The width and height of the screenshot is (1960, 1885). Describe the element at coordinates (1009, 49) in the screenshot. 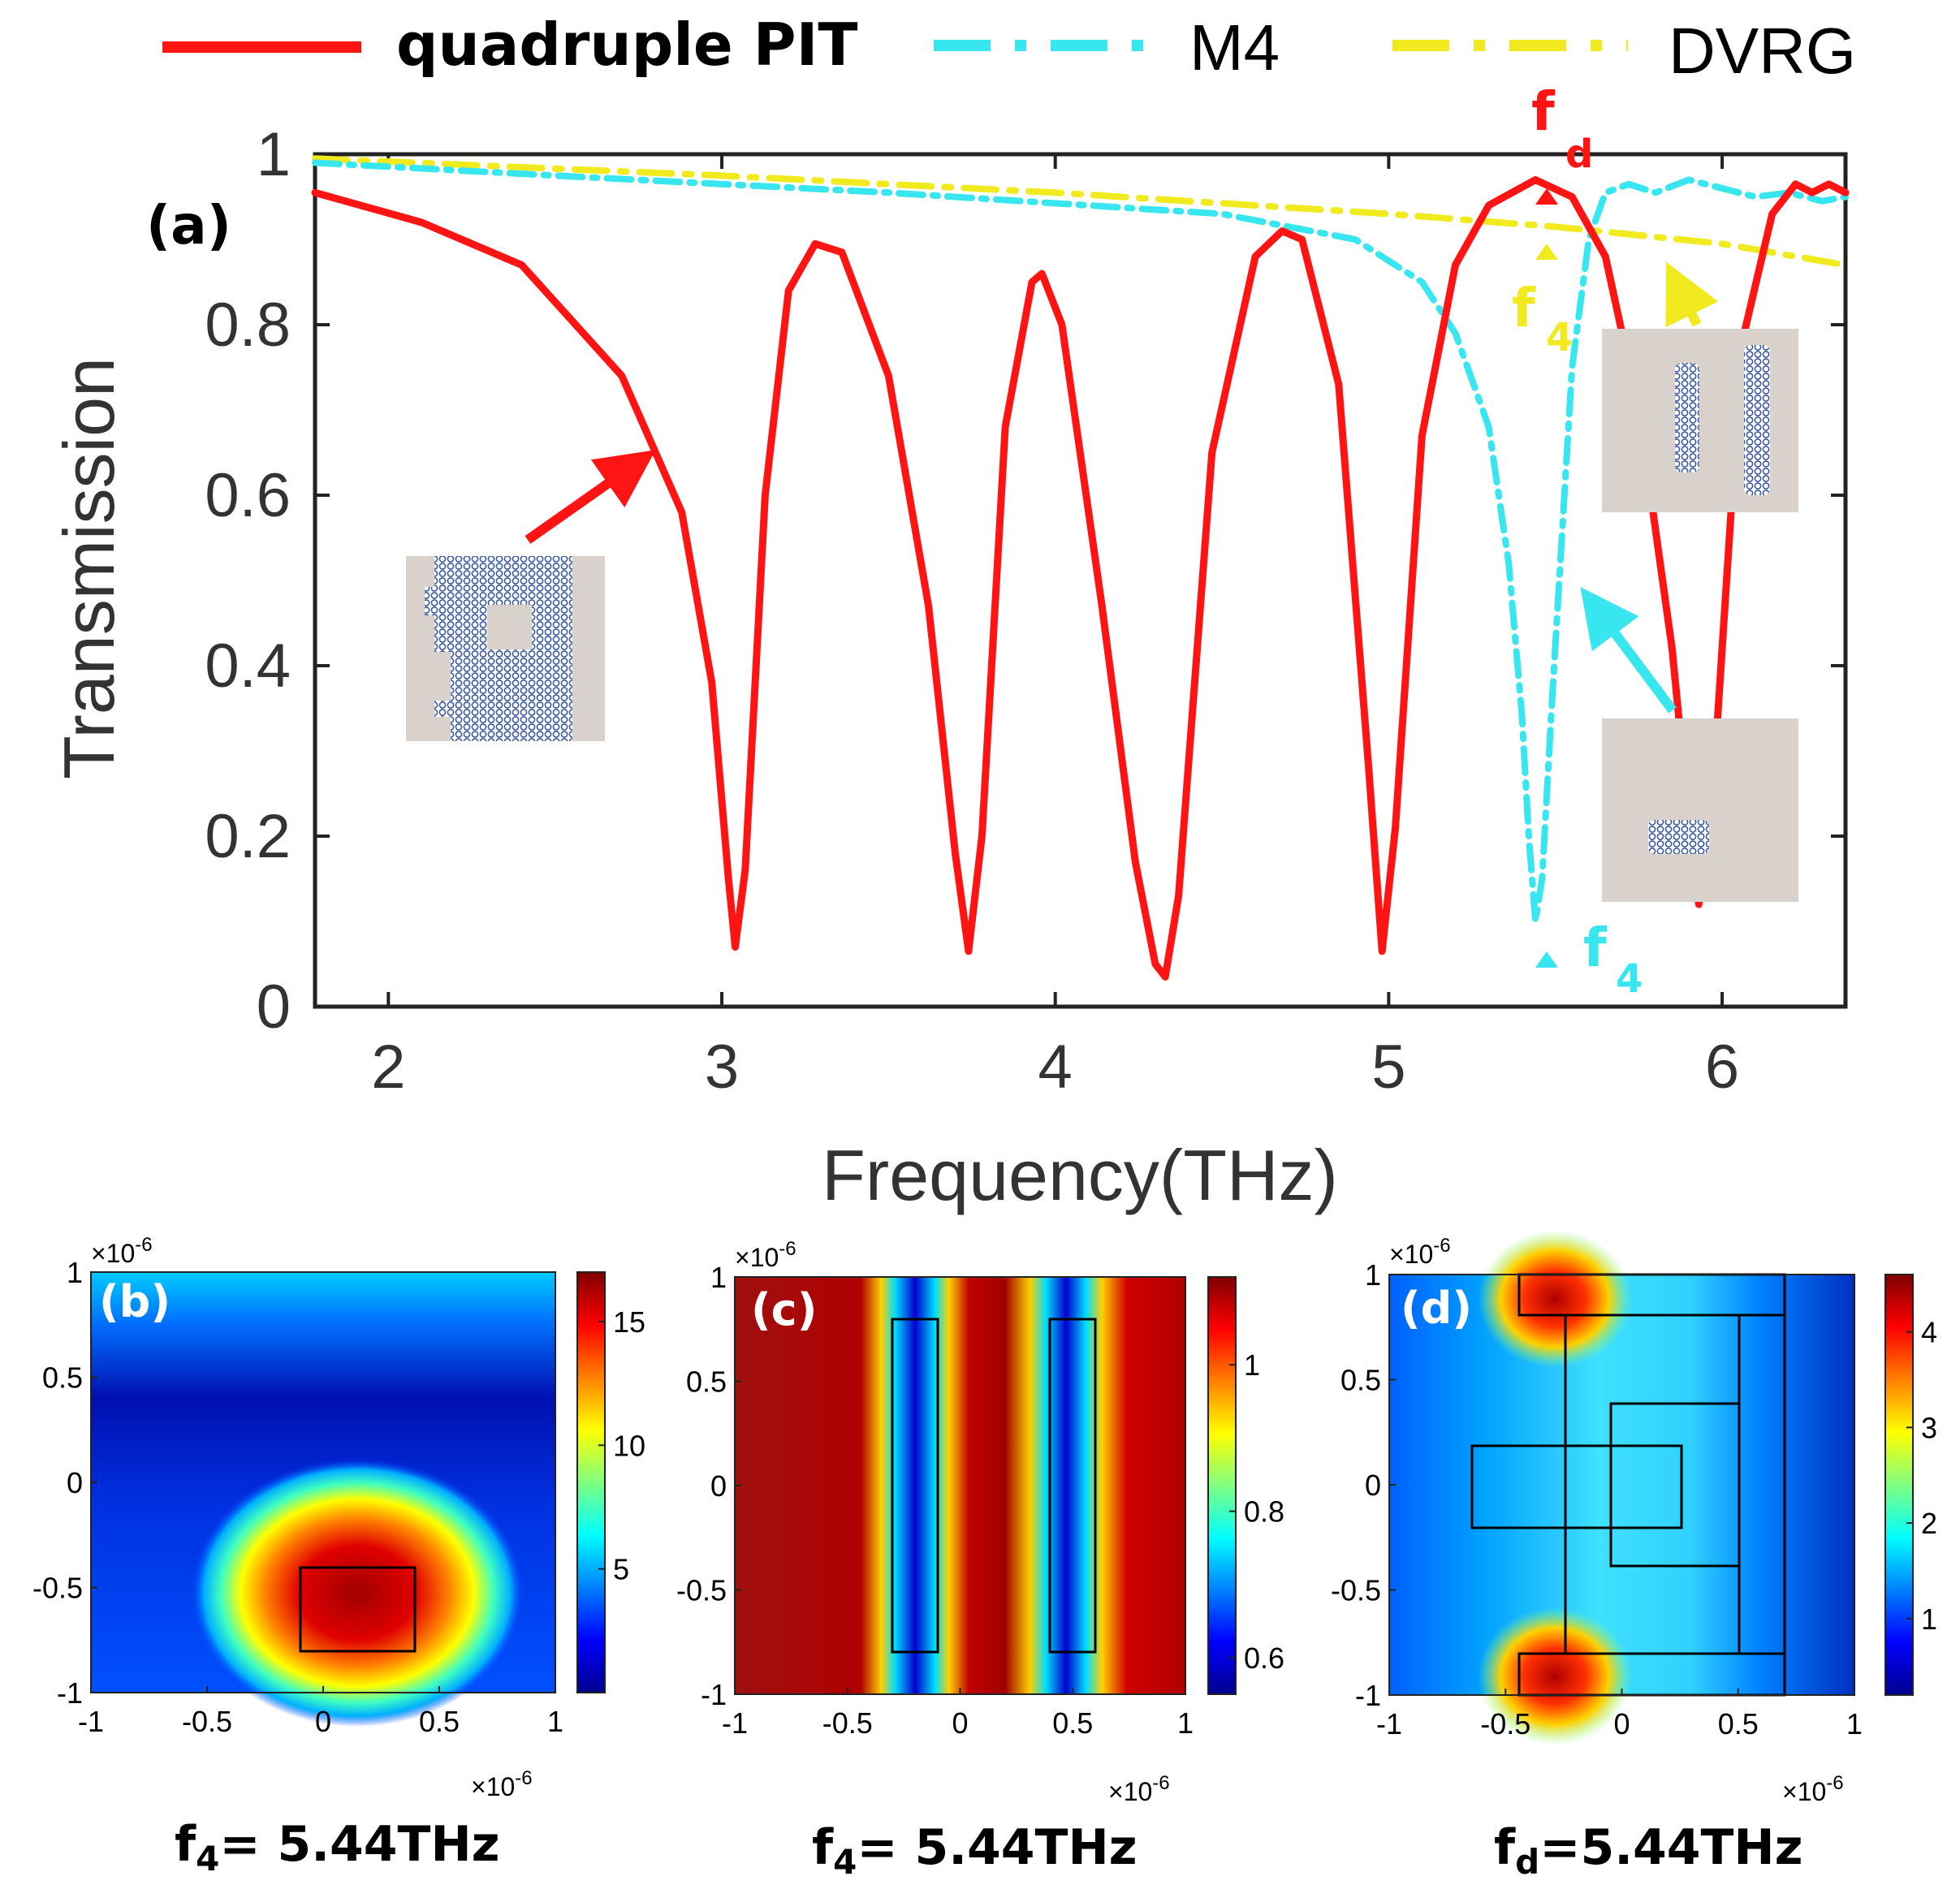

I see `legend: quadruple PIT M4 DVRG` at that location.